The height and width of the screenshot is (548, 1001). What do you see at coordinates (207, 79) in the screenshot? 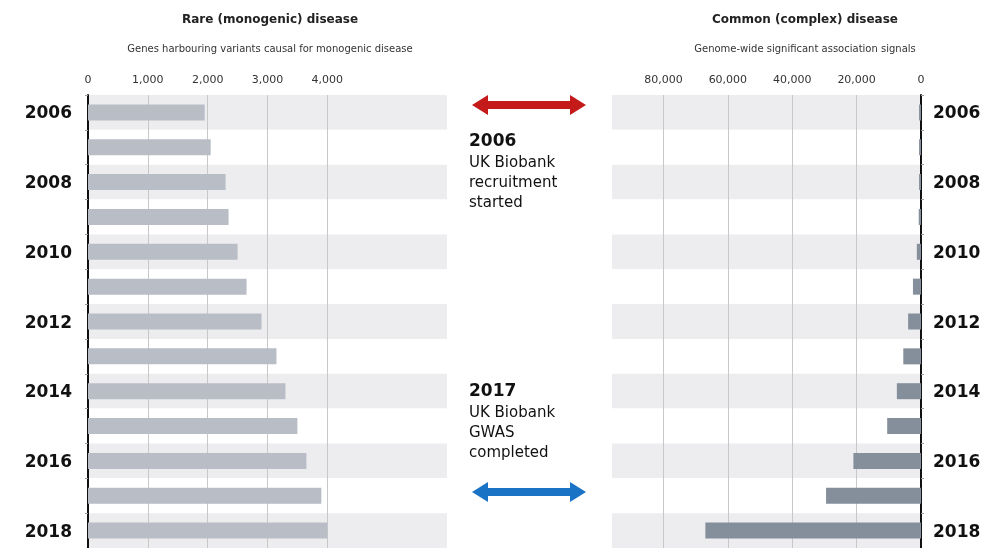
I see `x-tick-label: 2,000` at bounding box center [207, 79].